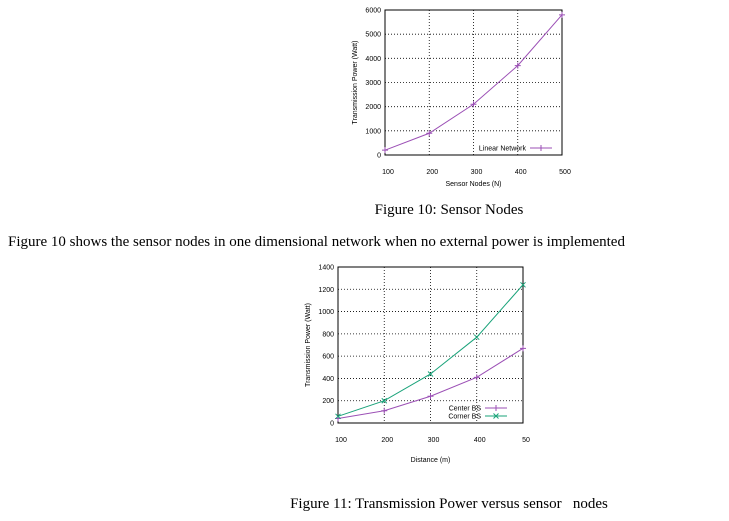 The image size is (729, 521). I want to click on y-tick-label: 1200, so click(326, 290).